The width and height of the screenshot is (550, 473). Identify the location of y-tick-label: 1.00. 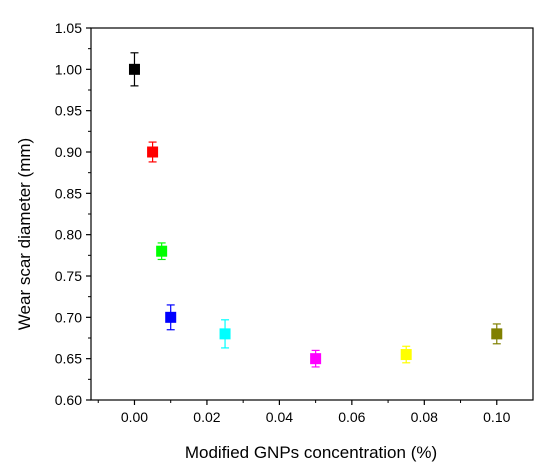
(68, 69).